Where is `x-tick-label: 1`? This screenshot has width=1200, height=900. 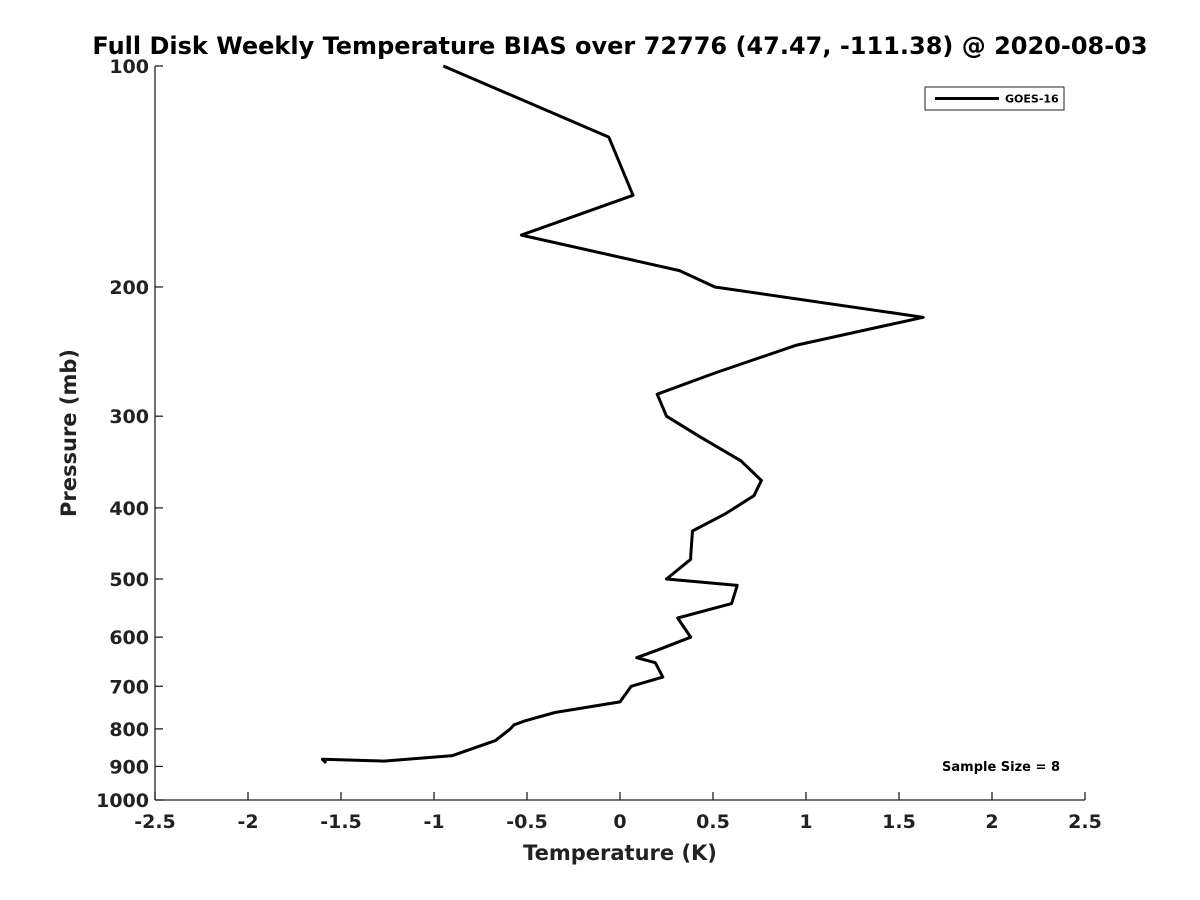 x-tick-label: 1 is located at coordinates (805, 822).